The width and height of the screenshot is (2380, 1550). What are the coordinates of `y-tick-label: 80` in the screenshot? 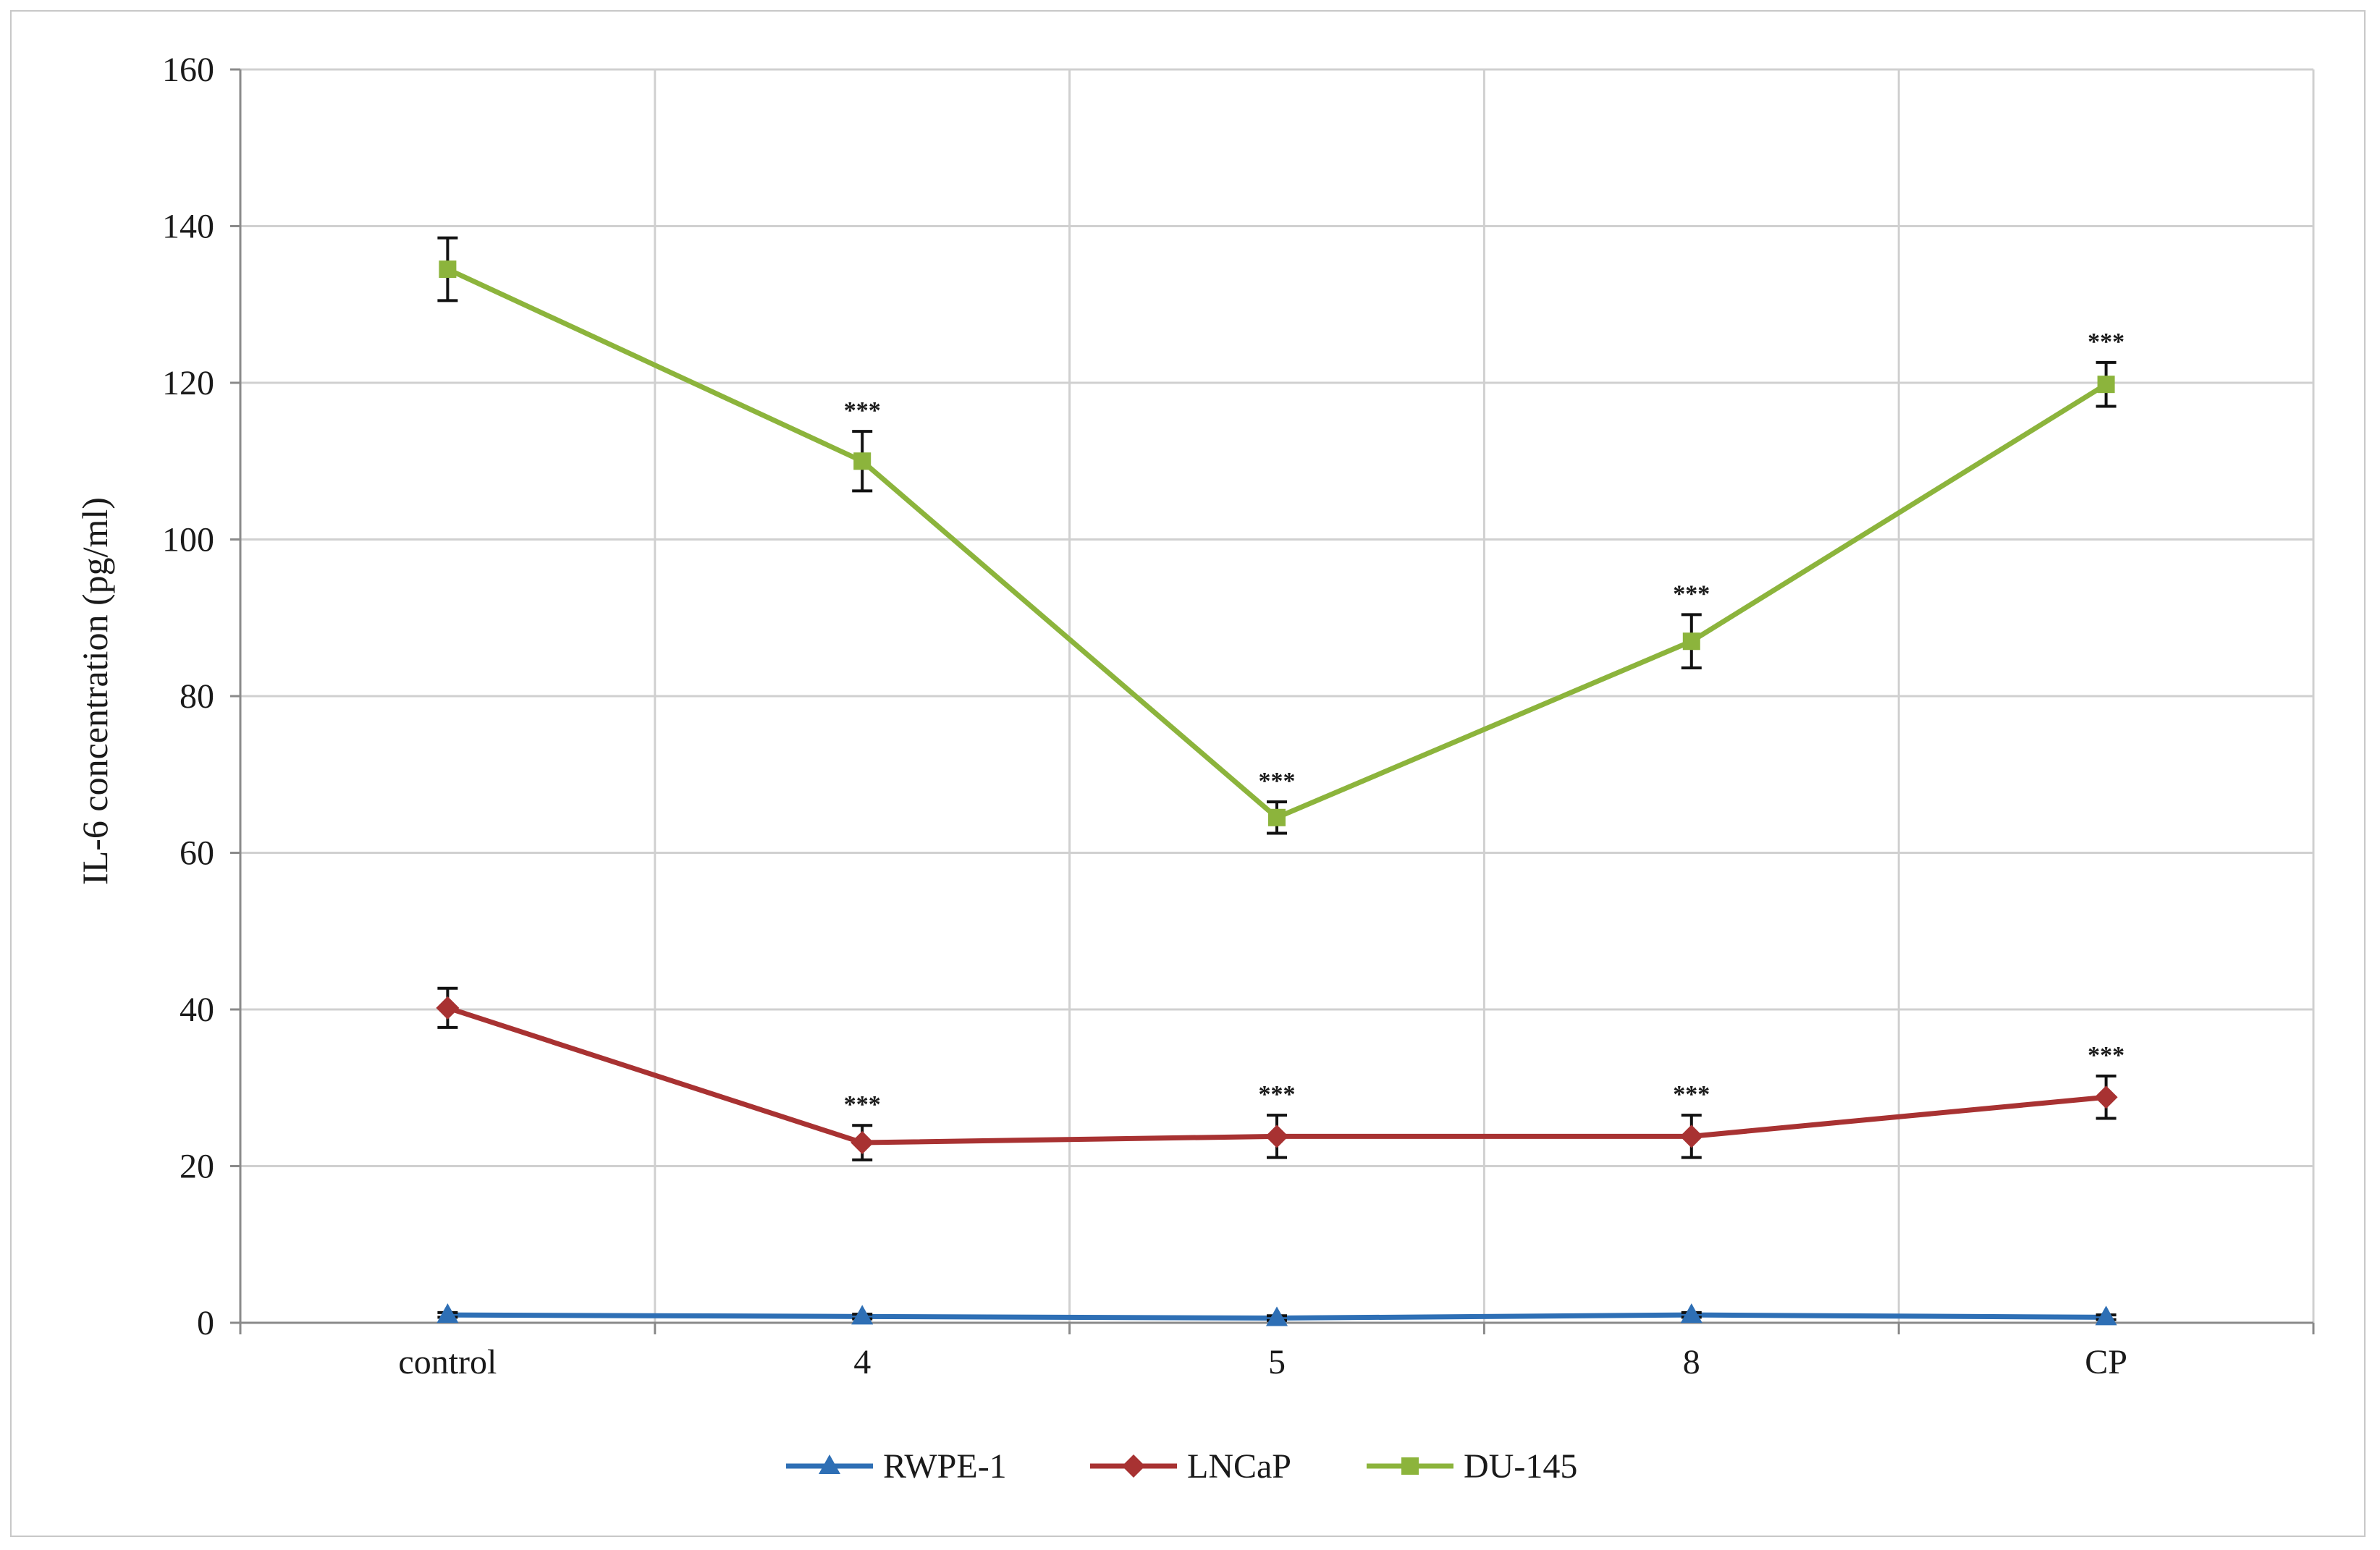 It's located at (197, 696).